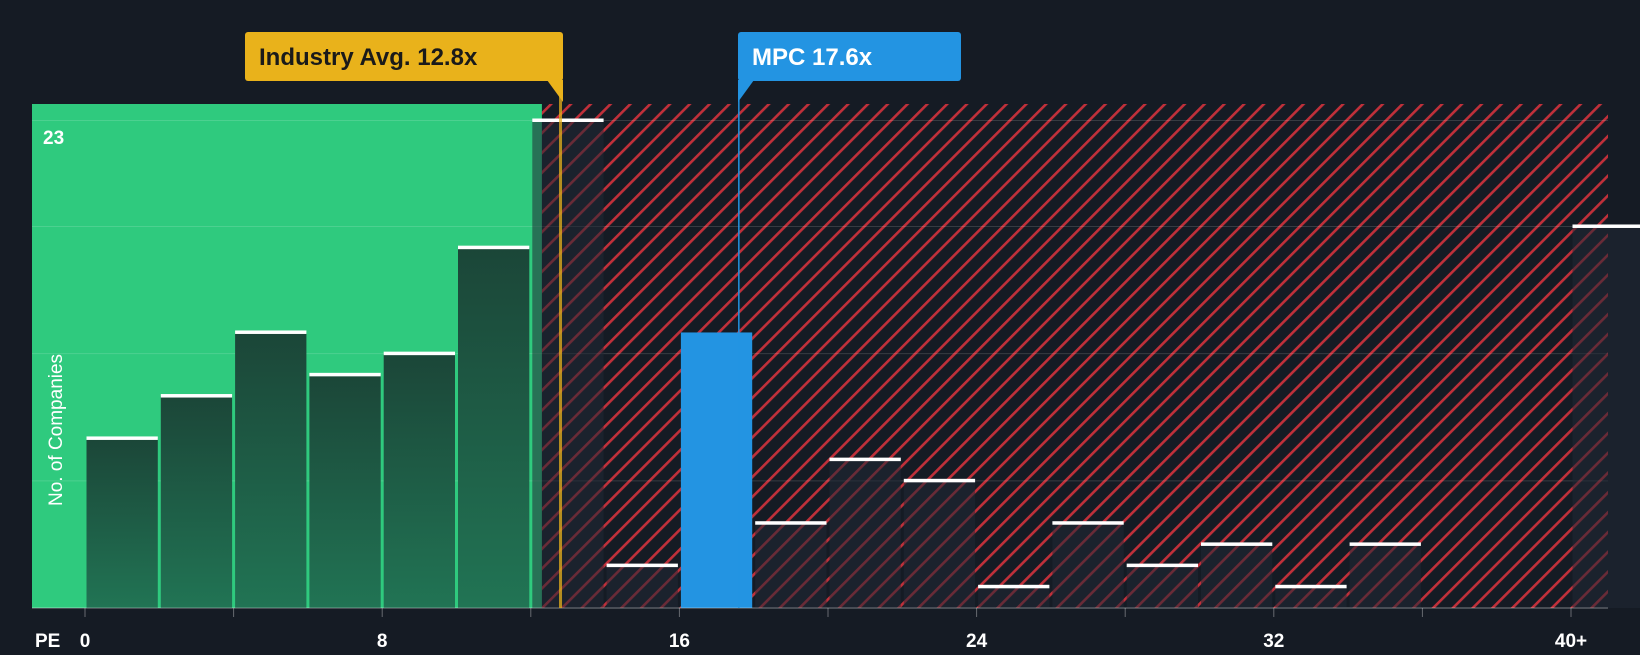  What do you see at coordinates (85, 640) in the screenshot?
I see `x-tick-label: 0` at bounding box center [85, 640].